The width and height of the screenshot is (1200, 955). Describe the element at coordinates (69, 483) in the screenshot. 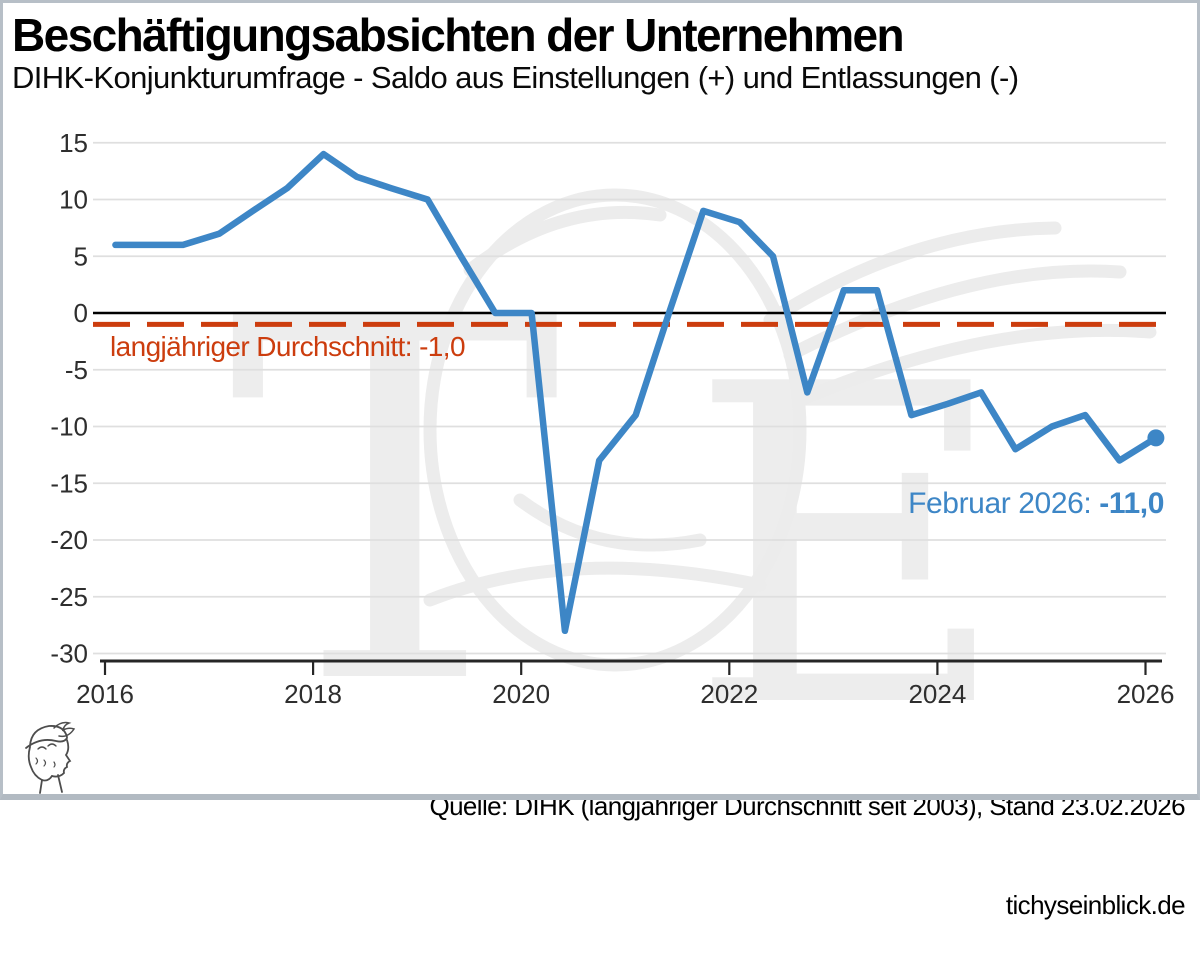

I see `y-tick-label: -15` at that location.